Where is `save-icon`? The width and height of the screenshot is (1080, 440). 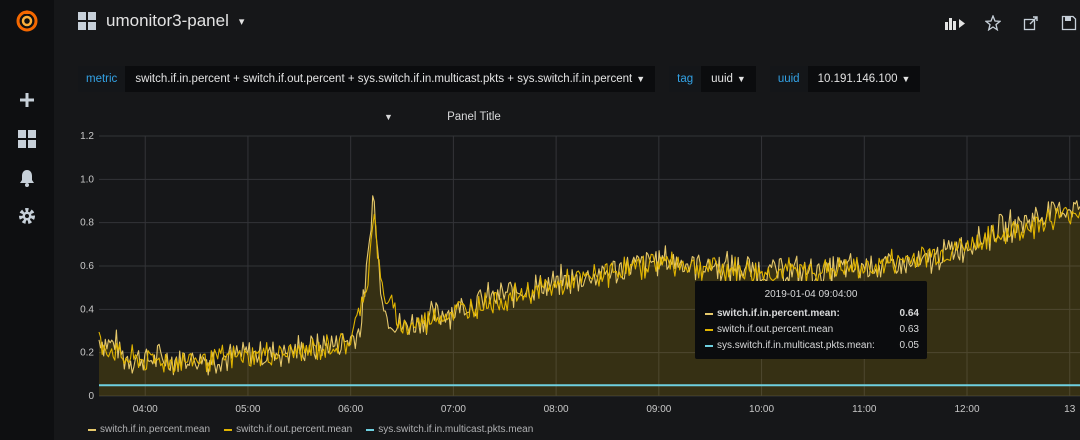
save-icon is located at coordinates (1069, 23).